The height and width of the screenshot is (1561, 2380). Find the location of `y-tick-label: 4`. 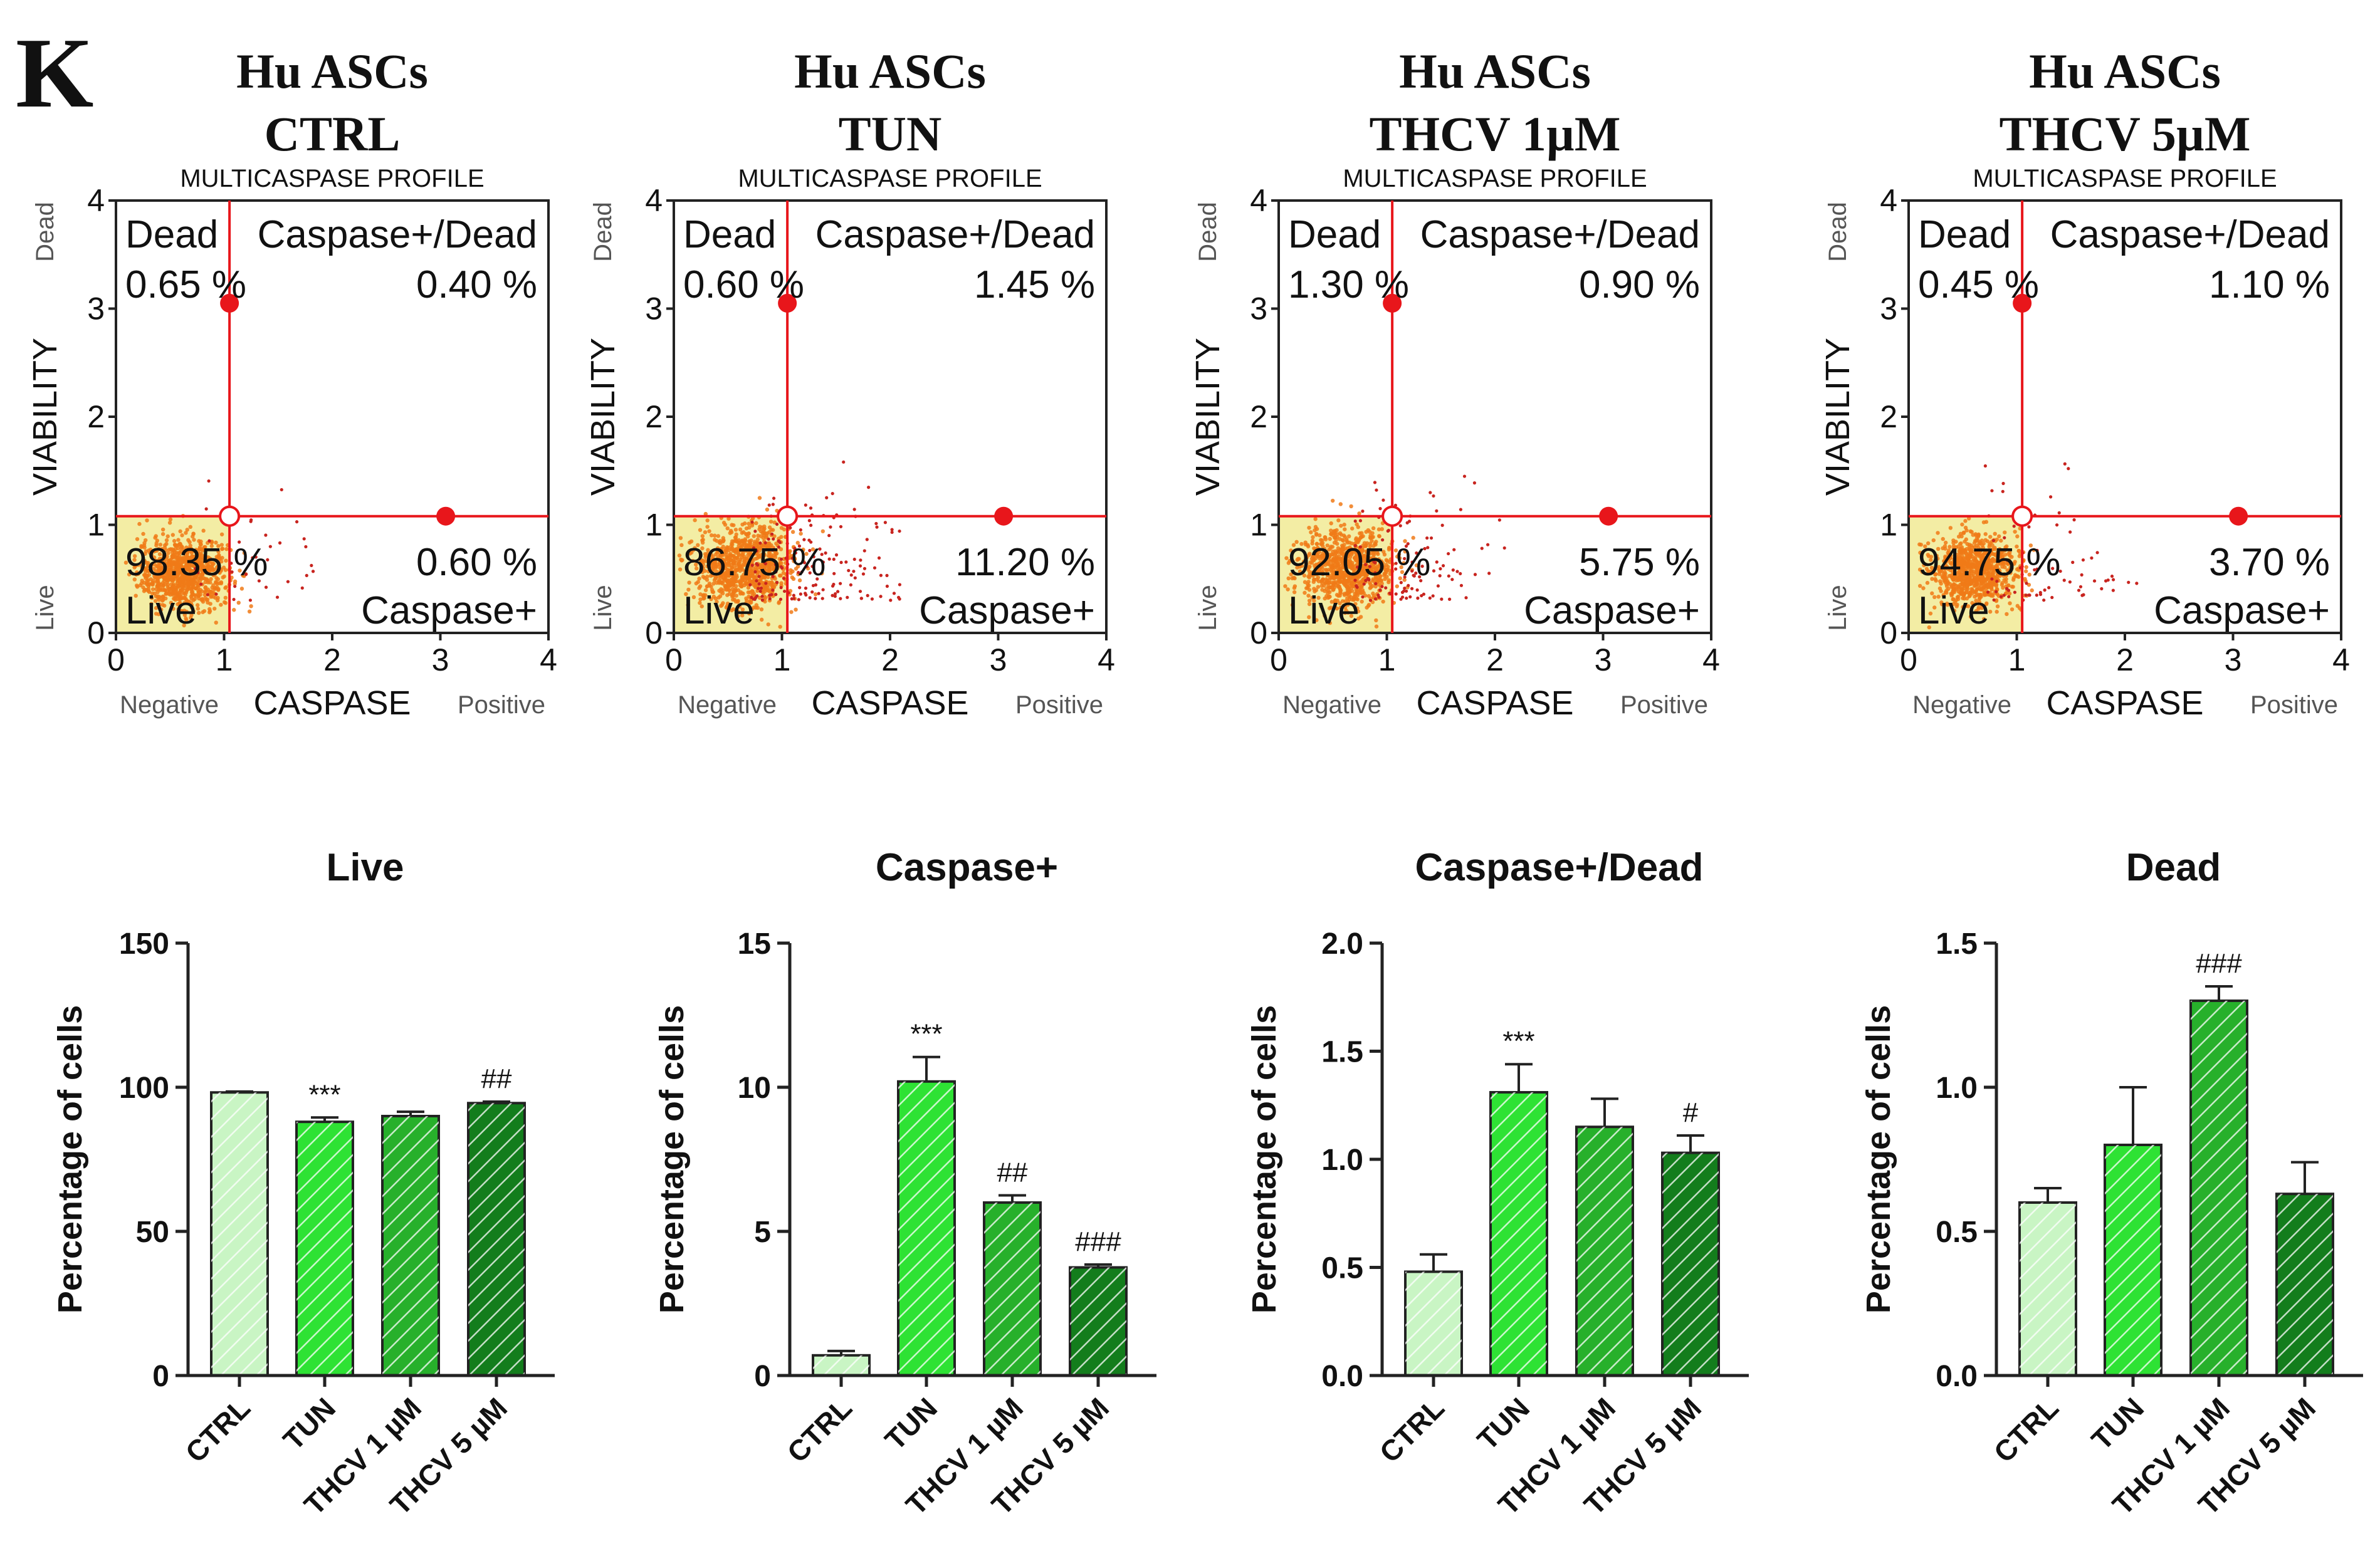

y-tick-label: 4 is located at coordinates (654, 200).